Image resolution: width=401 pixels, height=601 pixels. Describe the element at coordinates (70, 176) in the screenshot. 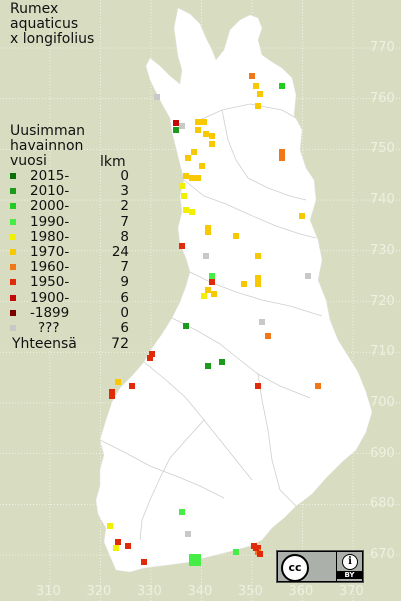

I see `legend-item: 2015- 0` at that location.